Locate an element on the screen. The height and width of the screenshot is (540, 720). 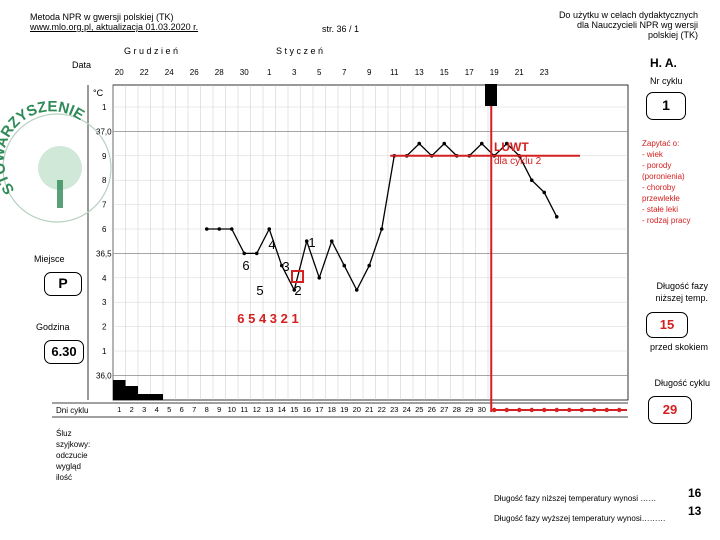
temp-axis-label: 3 is located at coordinates (104, 302).